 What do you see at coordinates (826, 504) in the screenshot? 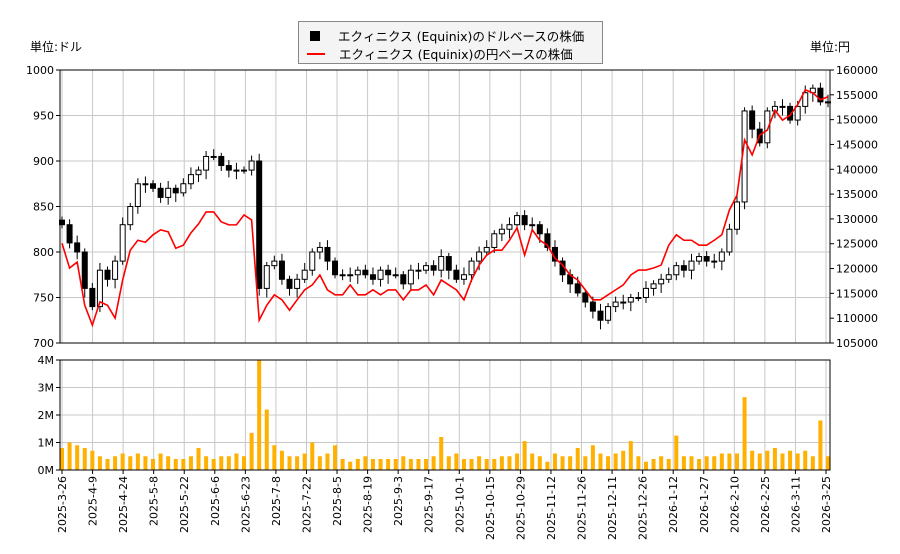
I see `x-tick-label: 2026-3-25` at bounding box center [826, 504].